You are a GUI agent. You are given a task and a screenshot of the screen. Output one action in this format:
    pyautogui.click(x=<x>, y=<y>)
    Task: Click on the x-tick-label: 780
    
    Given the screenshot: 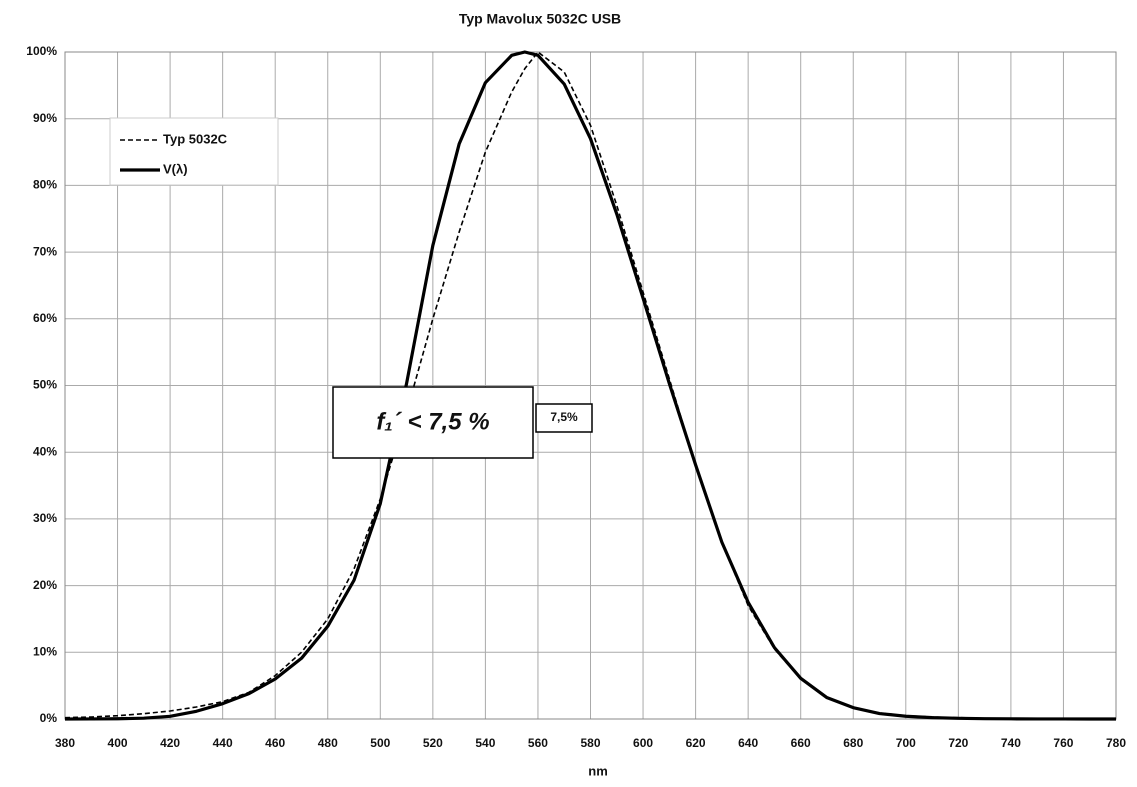 What is the action you would take?
    pyautogui.click(x=1116, y=743)
    